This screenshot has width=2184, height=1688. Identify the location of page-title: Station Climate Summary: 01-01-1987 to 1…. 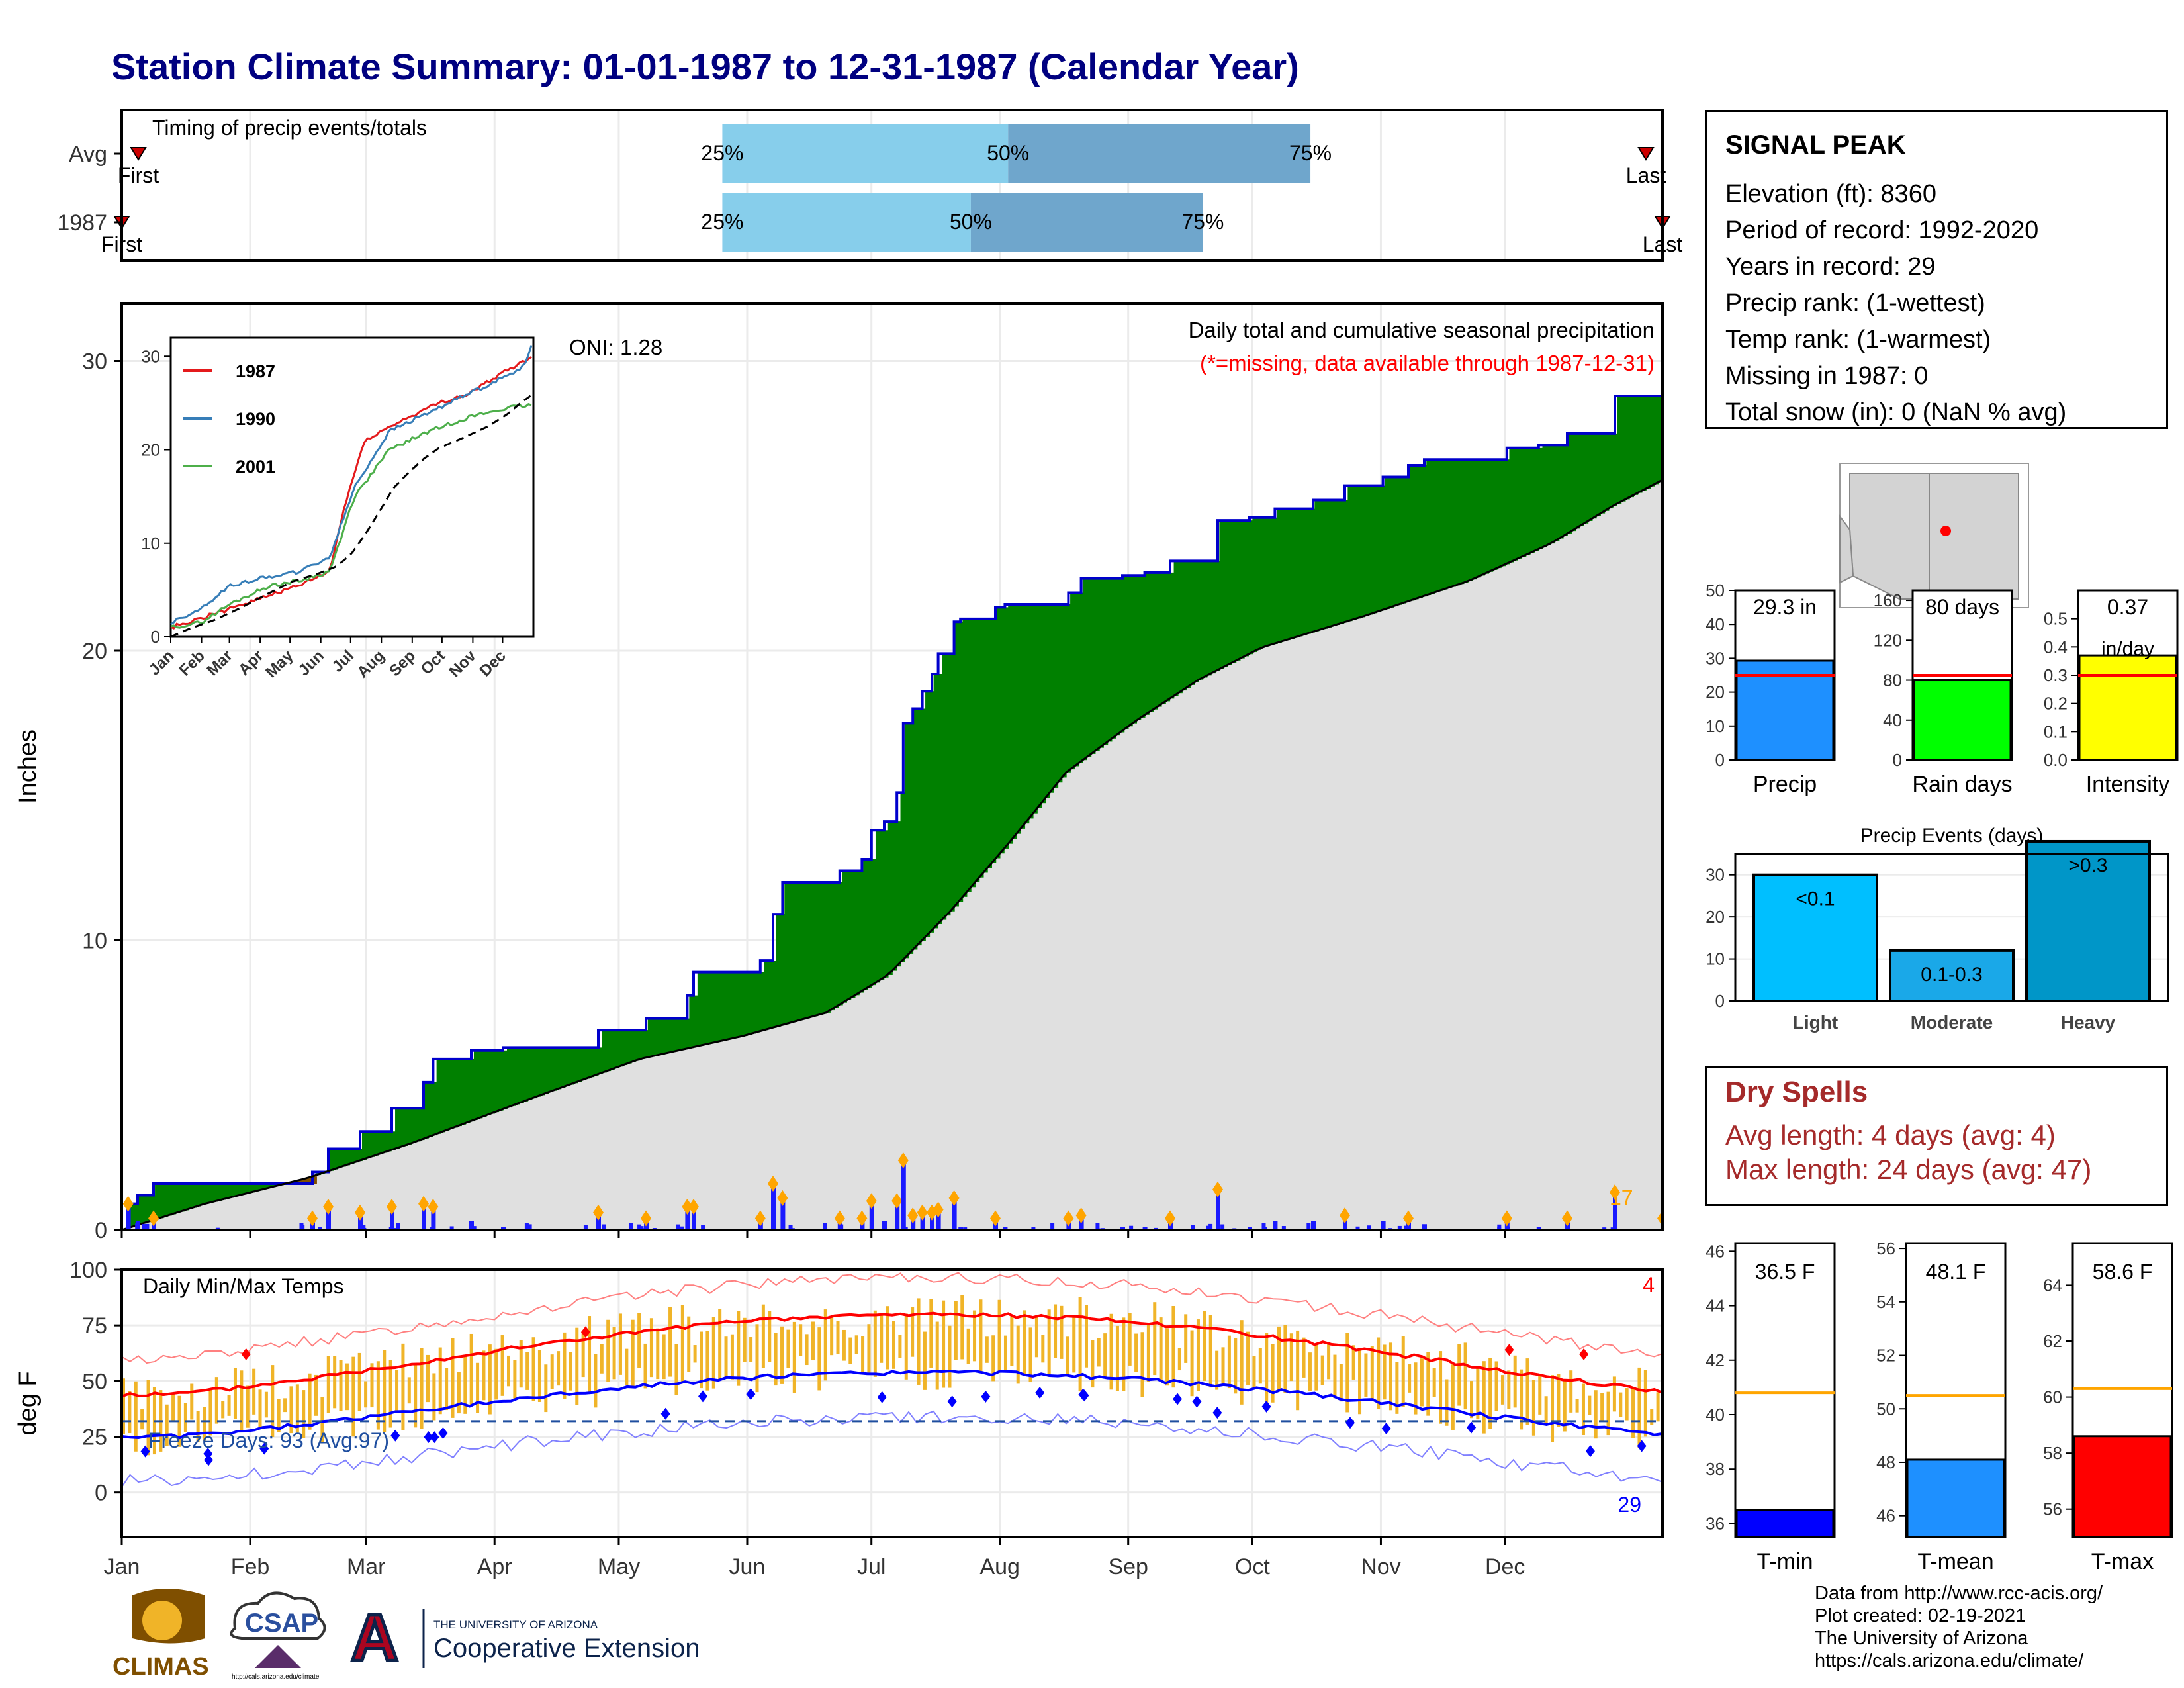
(705, 66).